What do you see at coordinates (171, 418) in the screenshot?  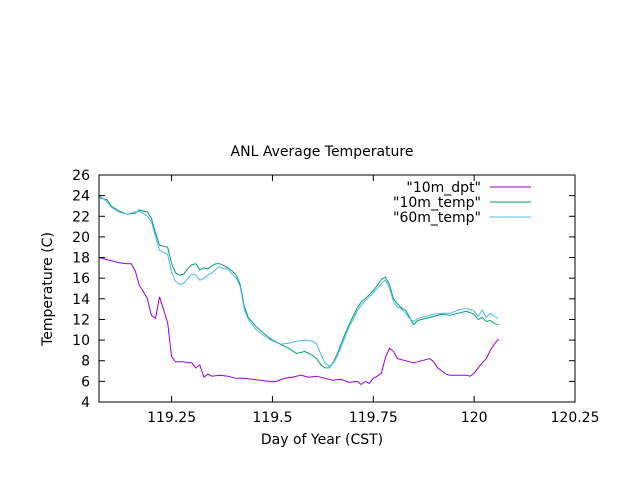 I see `x-tick-label: 119.25` at bounding box center [171, 418].